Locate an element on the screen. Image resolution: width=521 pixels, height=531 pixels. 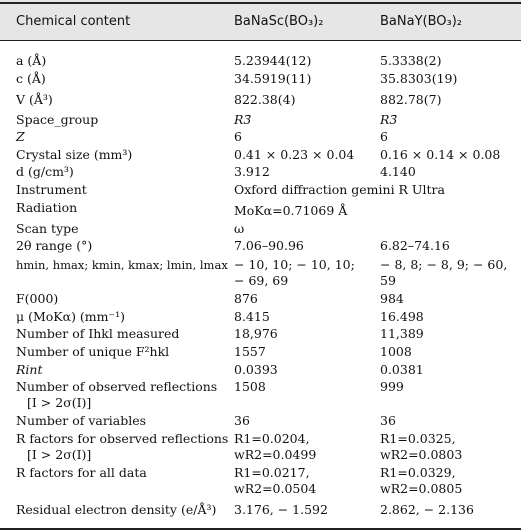
row-label-c: c (Å) is located at coordinates (31, 78).